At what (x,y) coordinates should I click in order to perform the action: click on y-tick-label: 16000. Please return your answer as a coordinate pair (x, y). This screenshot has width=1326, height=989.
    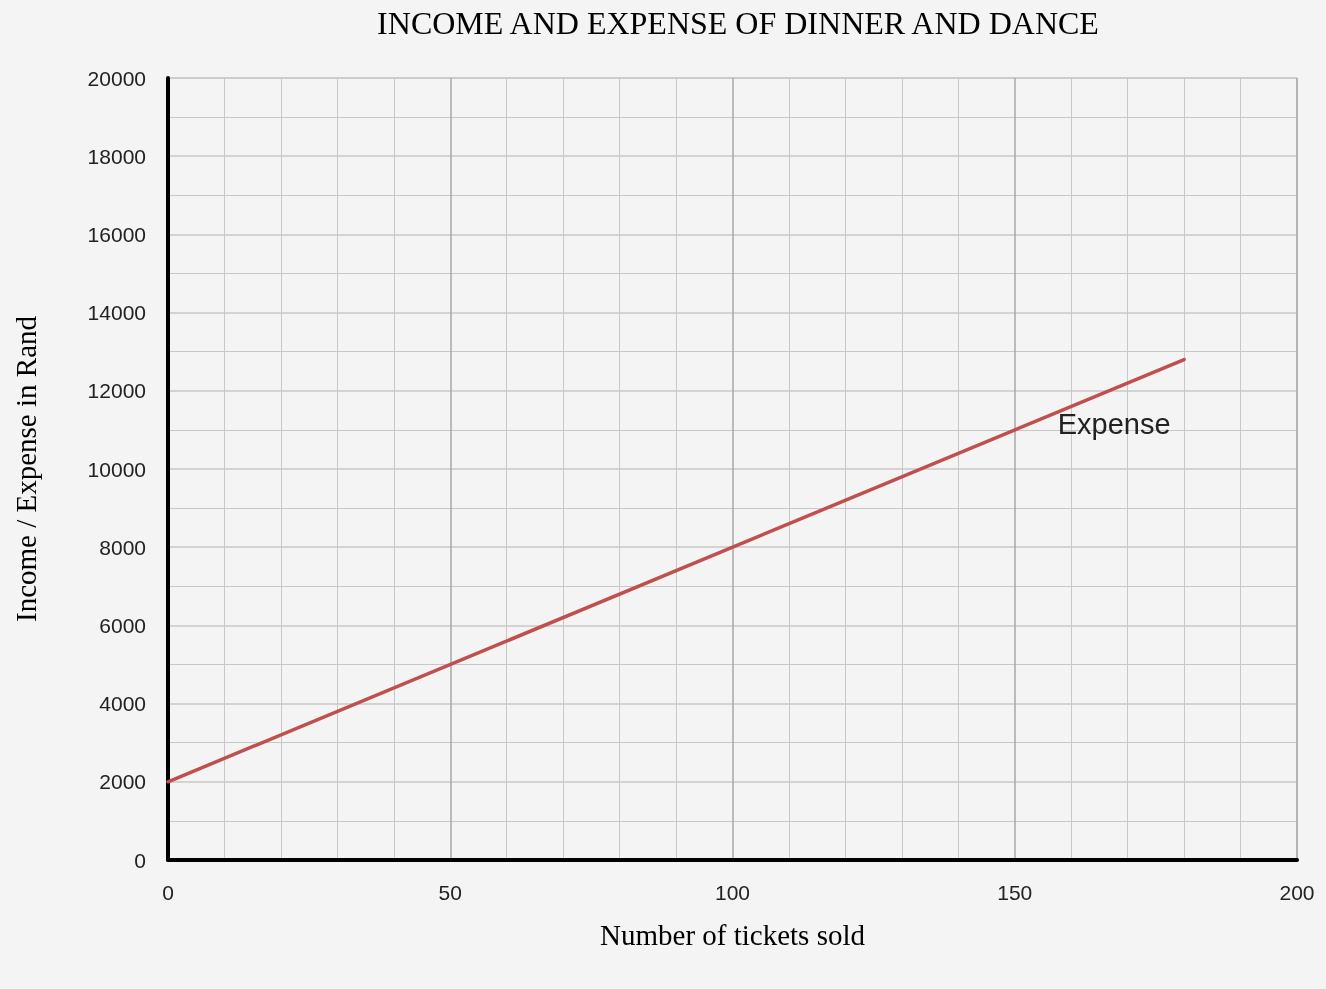
    Looking at the image, I should click on (116, 234).